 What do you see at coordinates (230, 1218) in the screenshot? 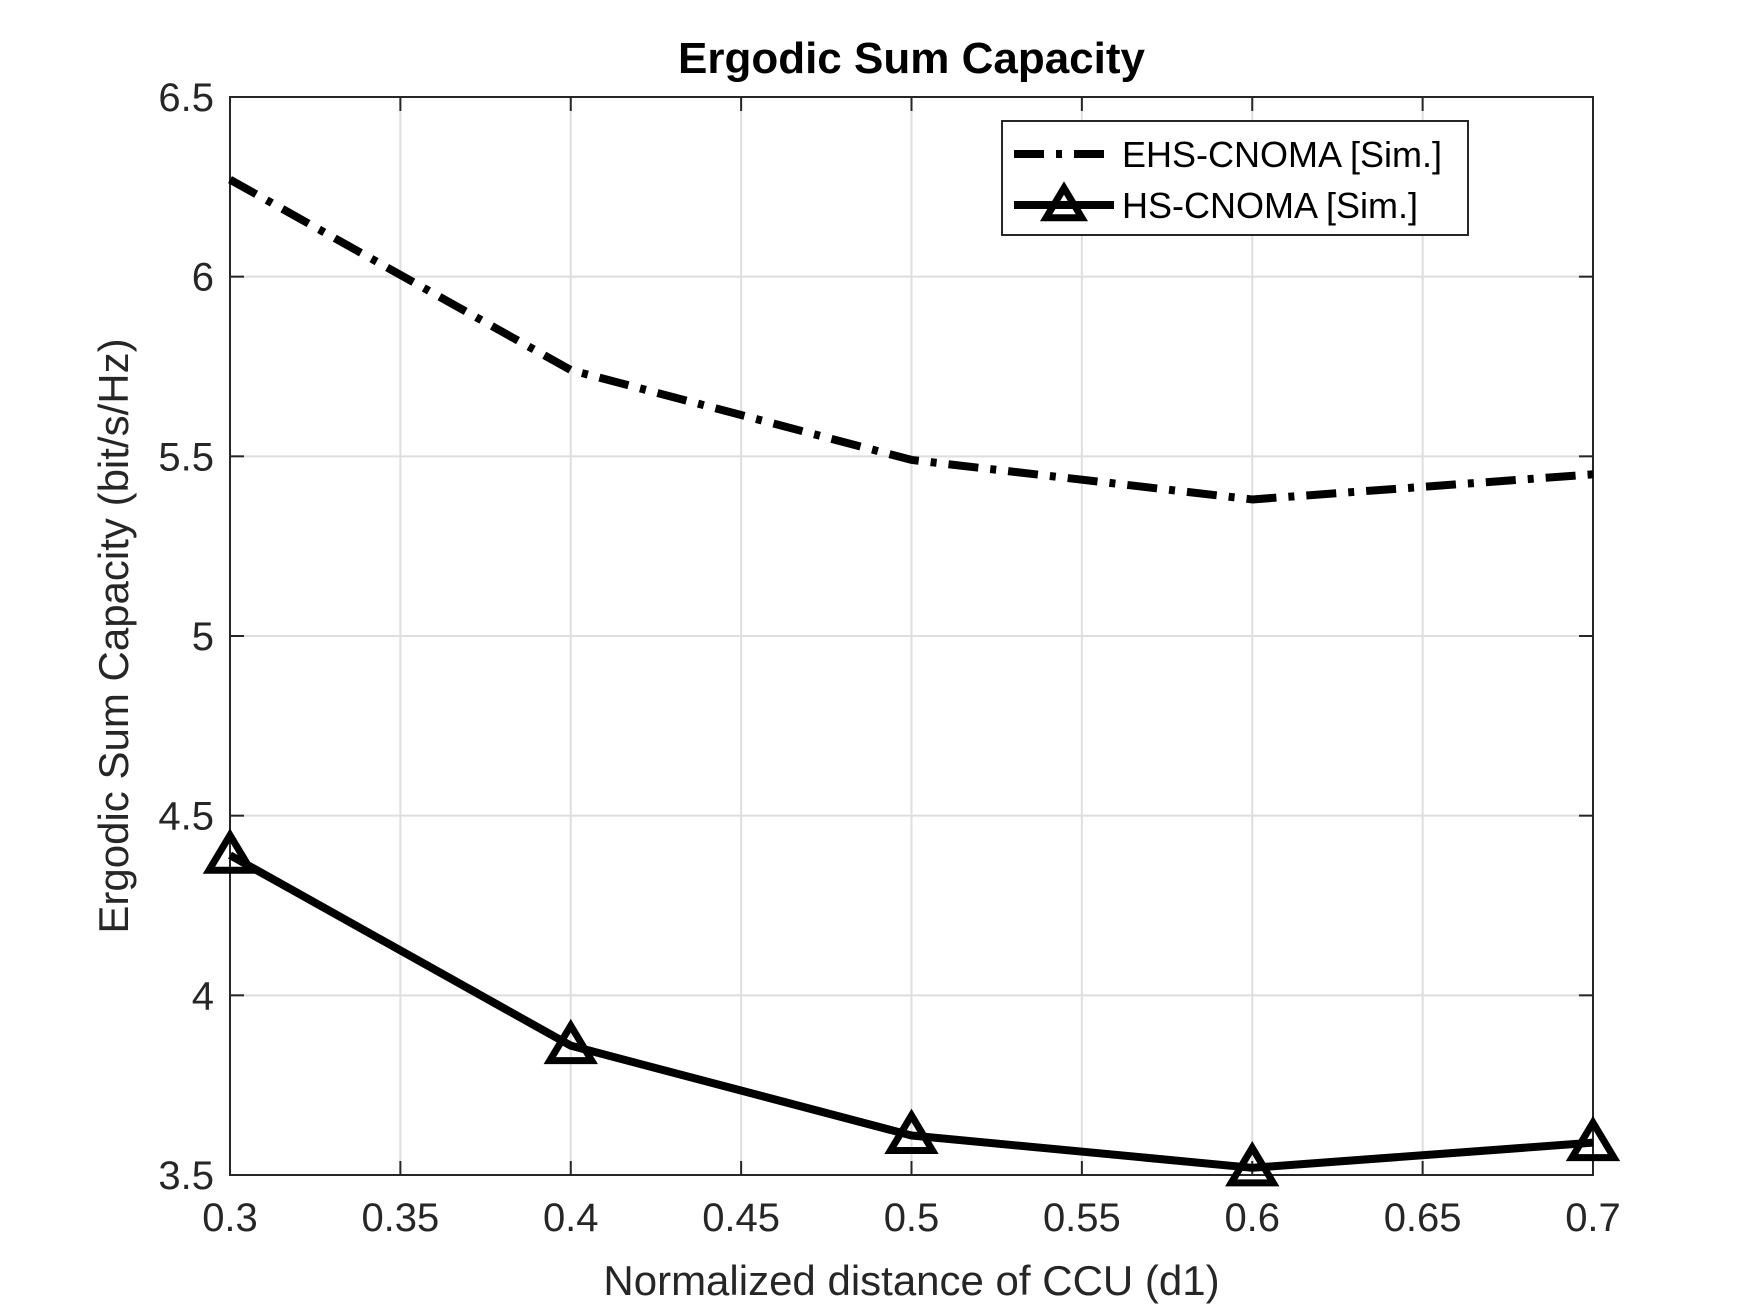
I see `x-tick-label: 0.3` at bounding box center [230, 1218].